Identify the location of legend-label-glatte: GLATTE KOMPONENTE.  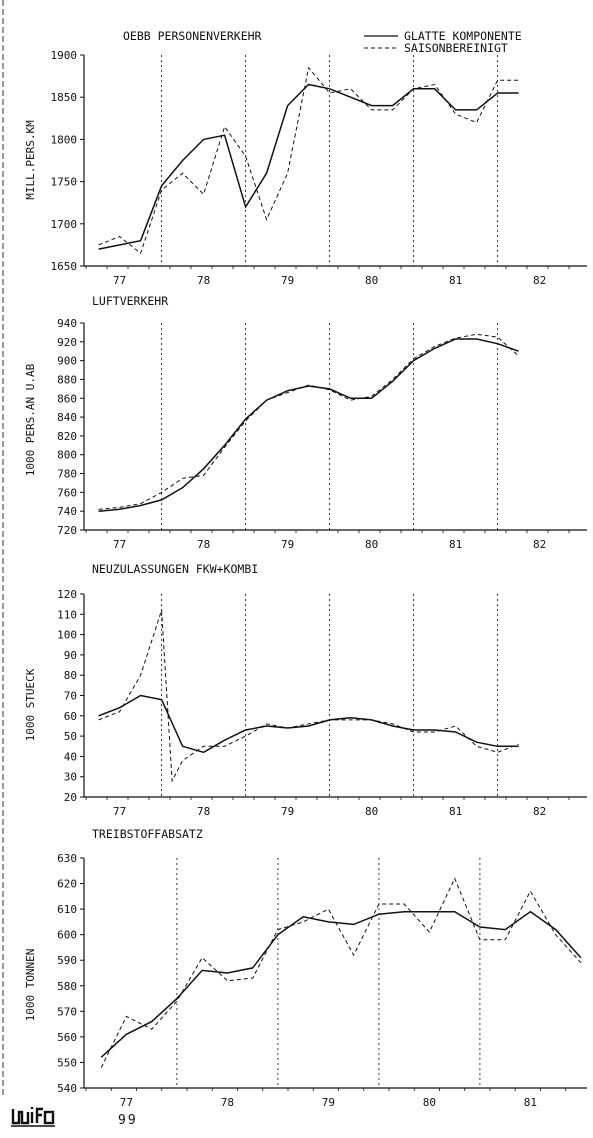
(463, 36).